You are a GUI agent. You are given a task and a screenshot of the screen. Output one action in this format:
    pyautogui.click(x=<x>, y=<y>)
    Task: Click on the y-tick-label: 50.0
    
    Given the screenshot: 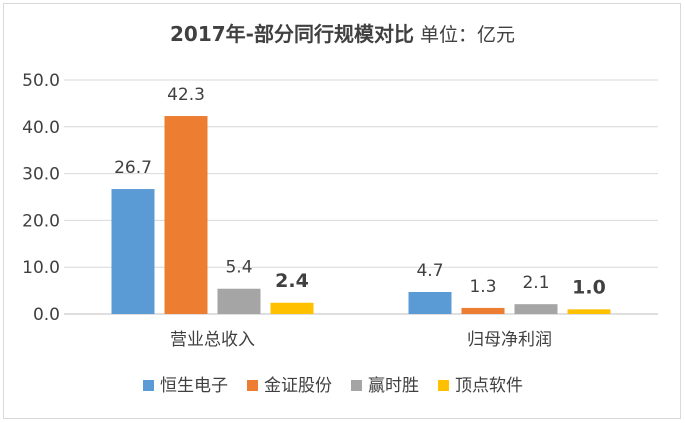 What is the action you would take?
    pyautogui.click(x=41, y=81)
    